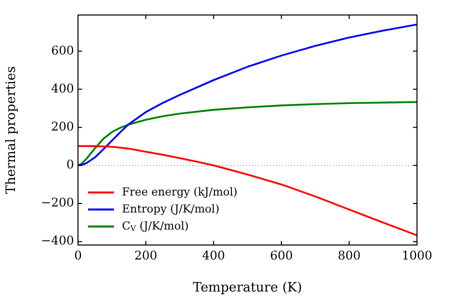  Describe the element at coordinates (171, 209) in the screenshot. I see `legend-label: Entropy (J/K/mol)` at that location.